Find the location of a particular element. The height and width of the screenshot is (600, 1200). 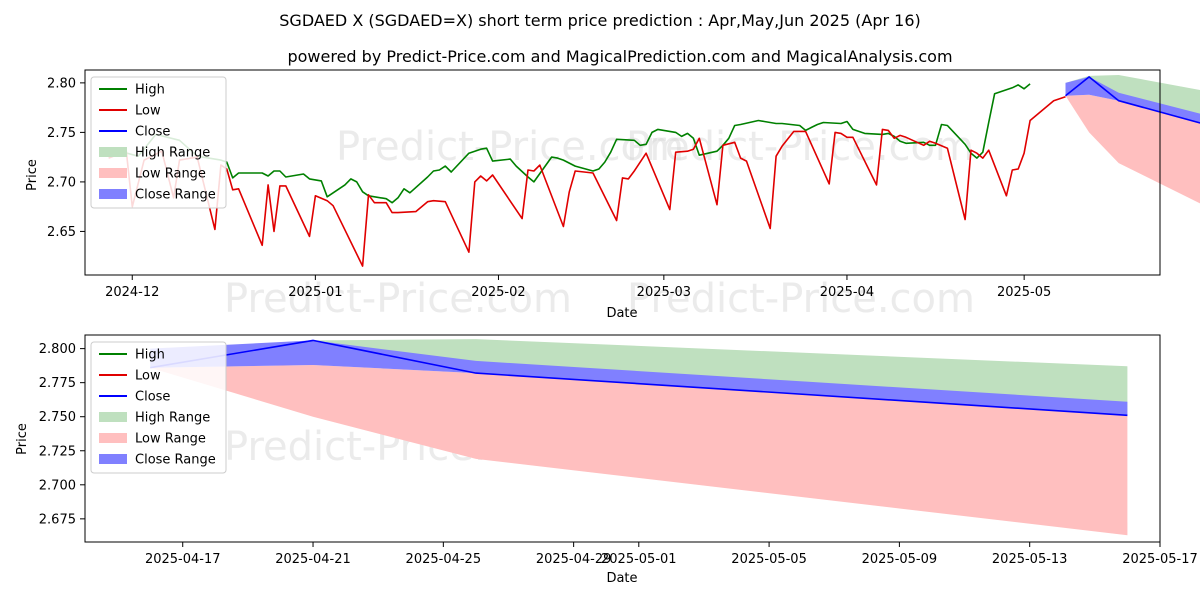

bottom-x-axis-label: Date is located at coordinates (621, 578).